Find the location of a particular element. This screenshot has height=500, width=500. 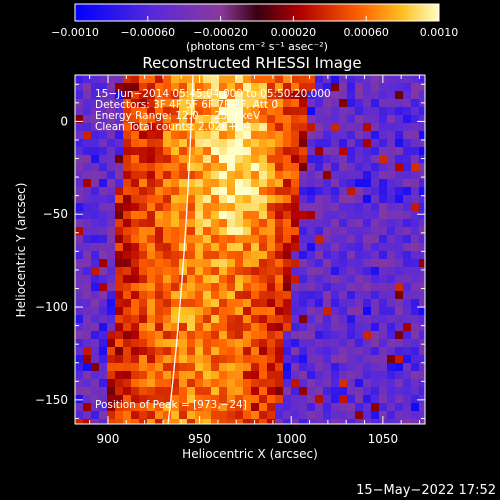

solar-limb-line is located at coordinates (180, 249).